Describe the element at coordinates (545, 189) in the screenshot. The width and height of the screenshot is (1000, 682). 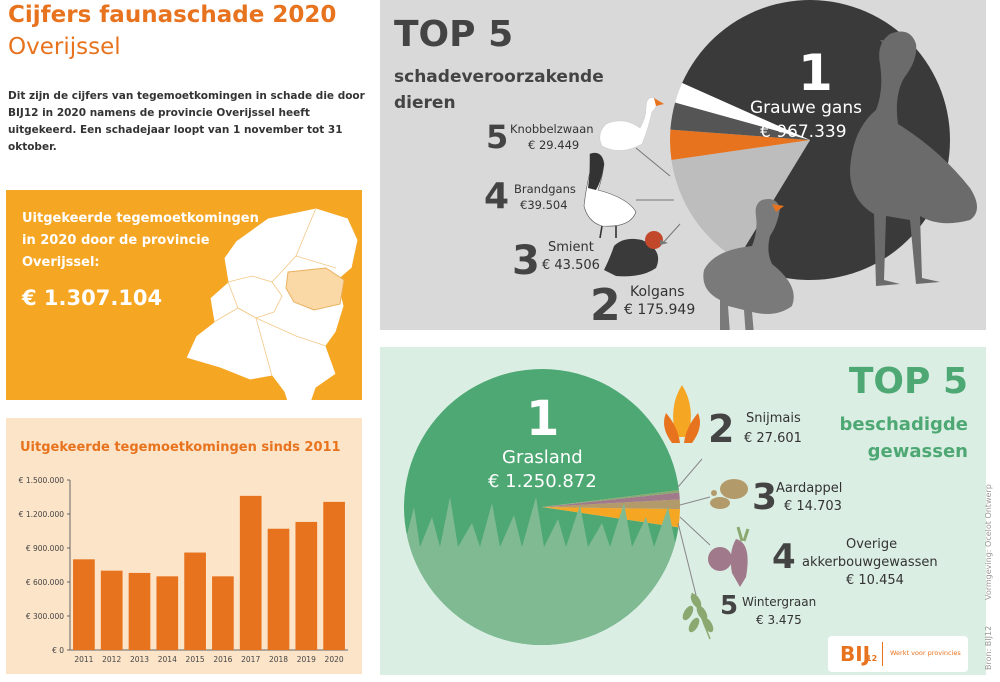
I see `animal-name-4: Brandgans` at that location.